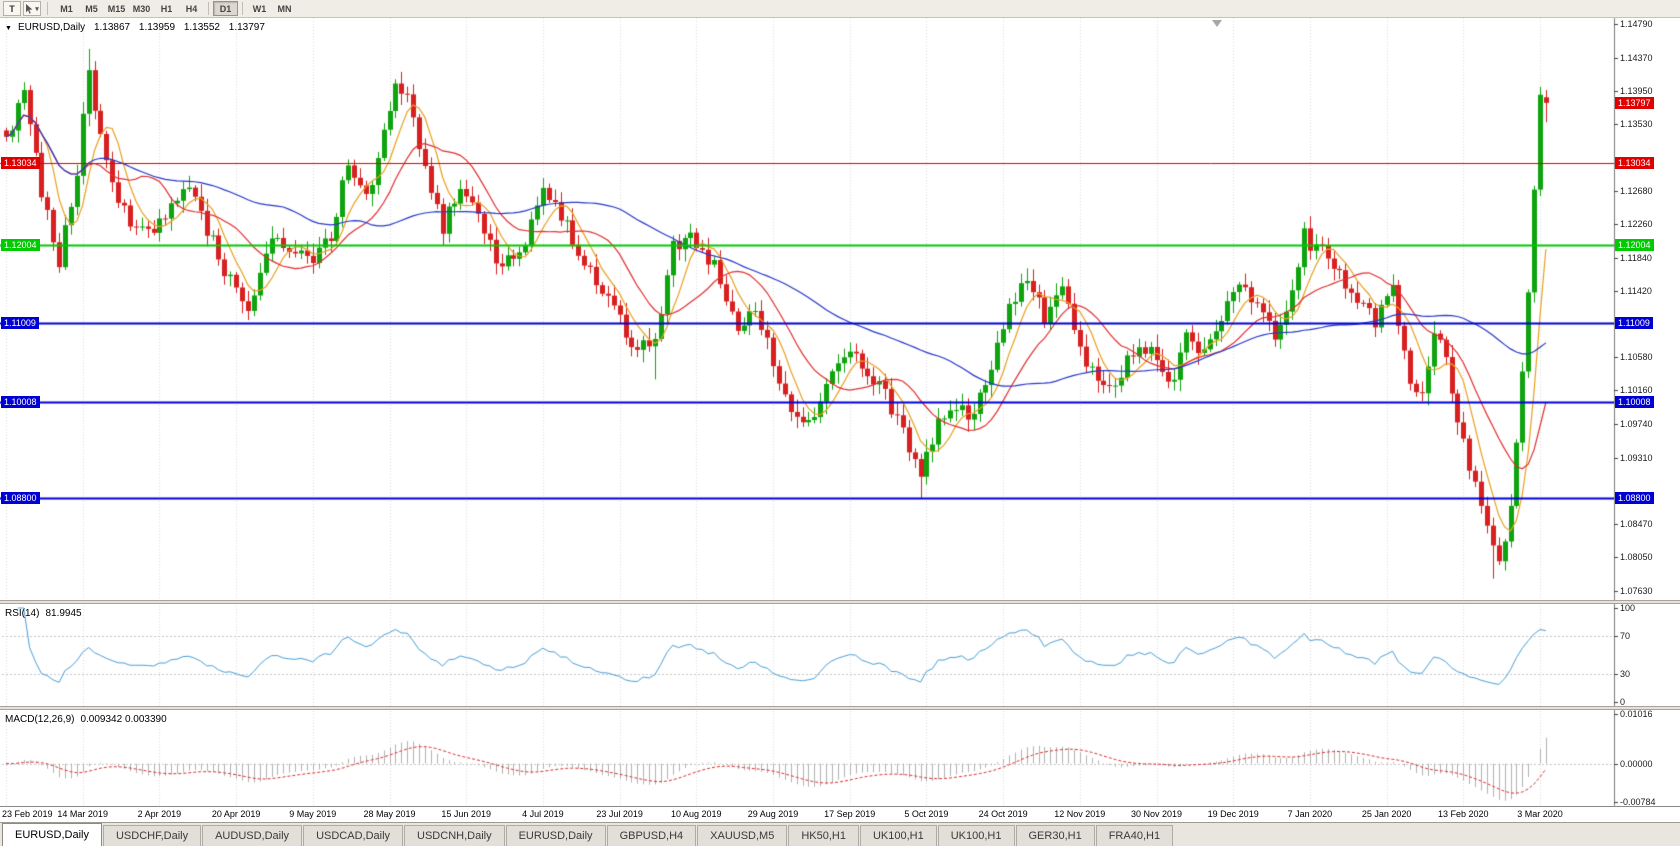  I want to click on line-price-label-left: 1.13034, so click(20, 163).